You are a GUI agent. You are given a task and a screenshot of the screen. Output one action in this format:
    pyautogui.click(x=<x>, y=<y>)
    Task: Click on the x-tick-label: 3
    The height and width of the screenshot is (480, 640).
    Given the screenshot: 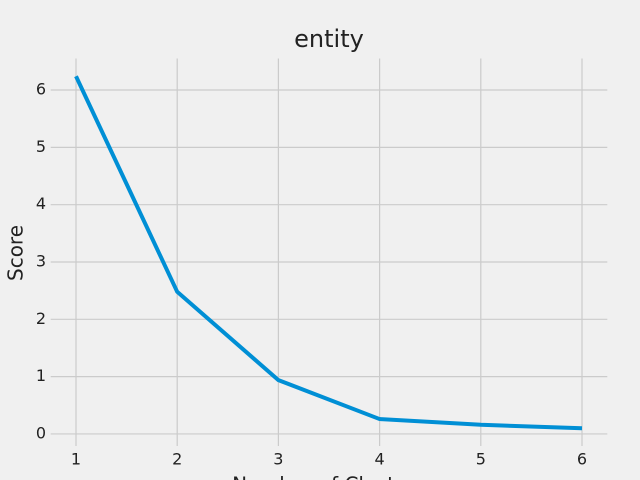 What is the action you would take?
    pyautogui.click(x=278, y=459)
    